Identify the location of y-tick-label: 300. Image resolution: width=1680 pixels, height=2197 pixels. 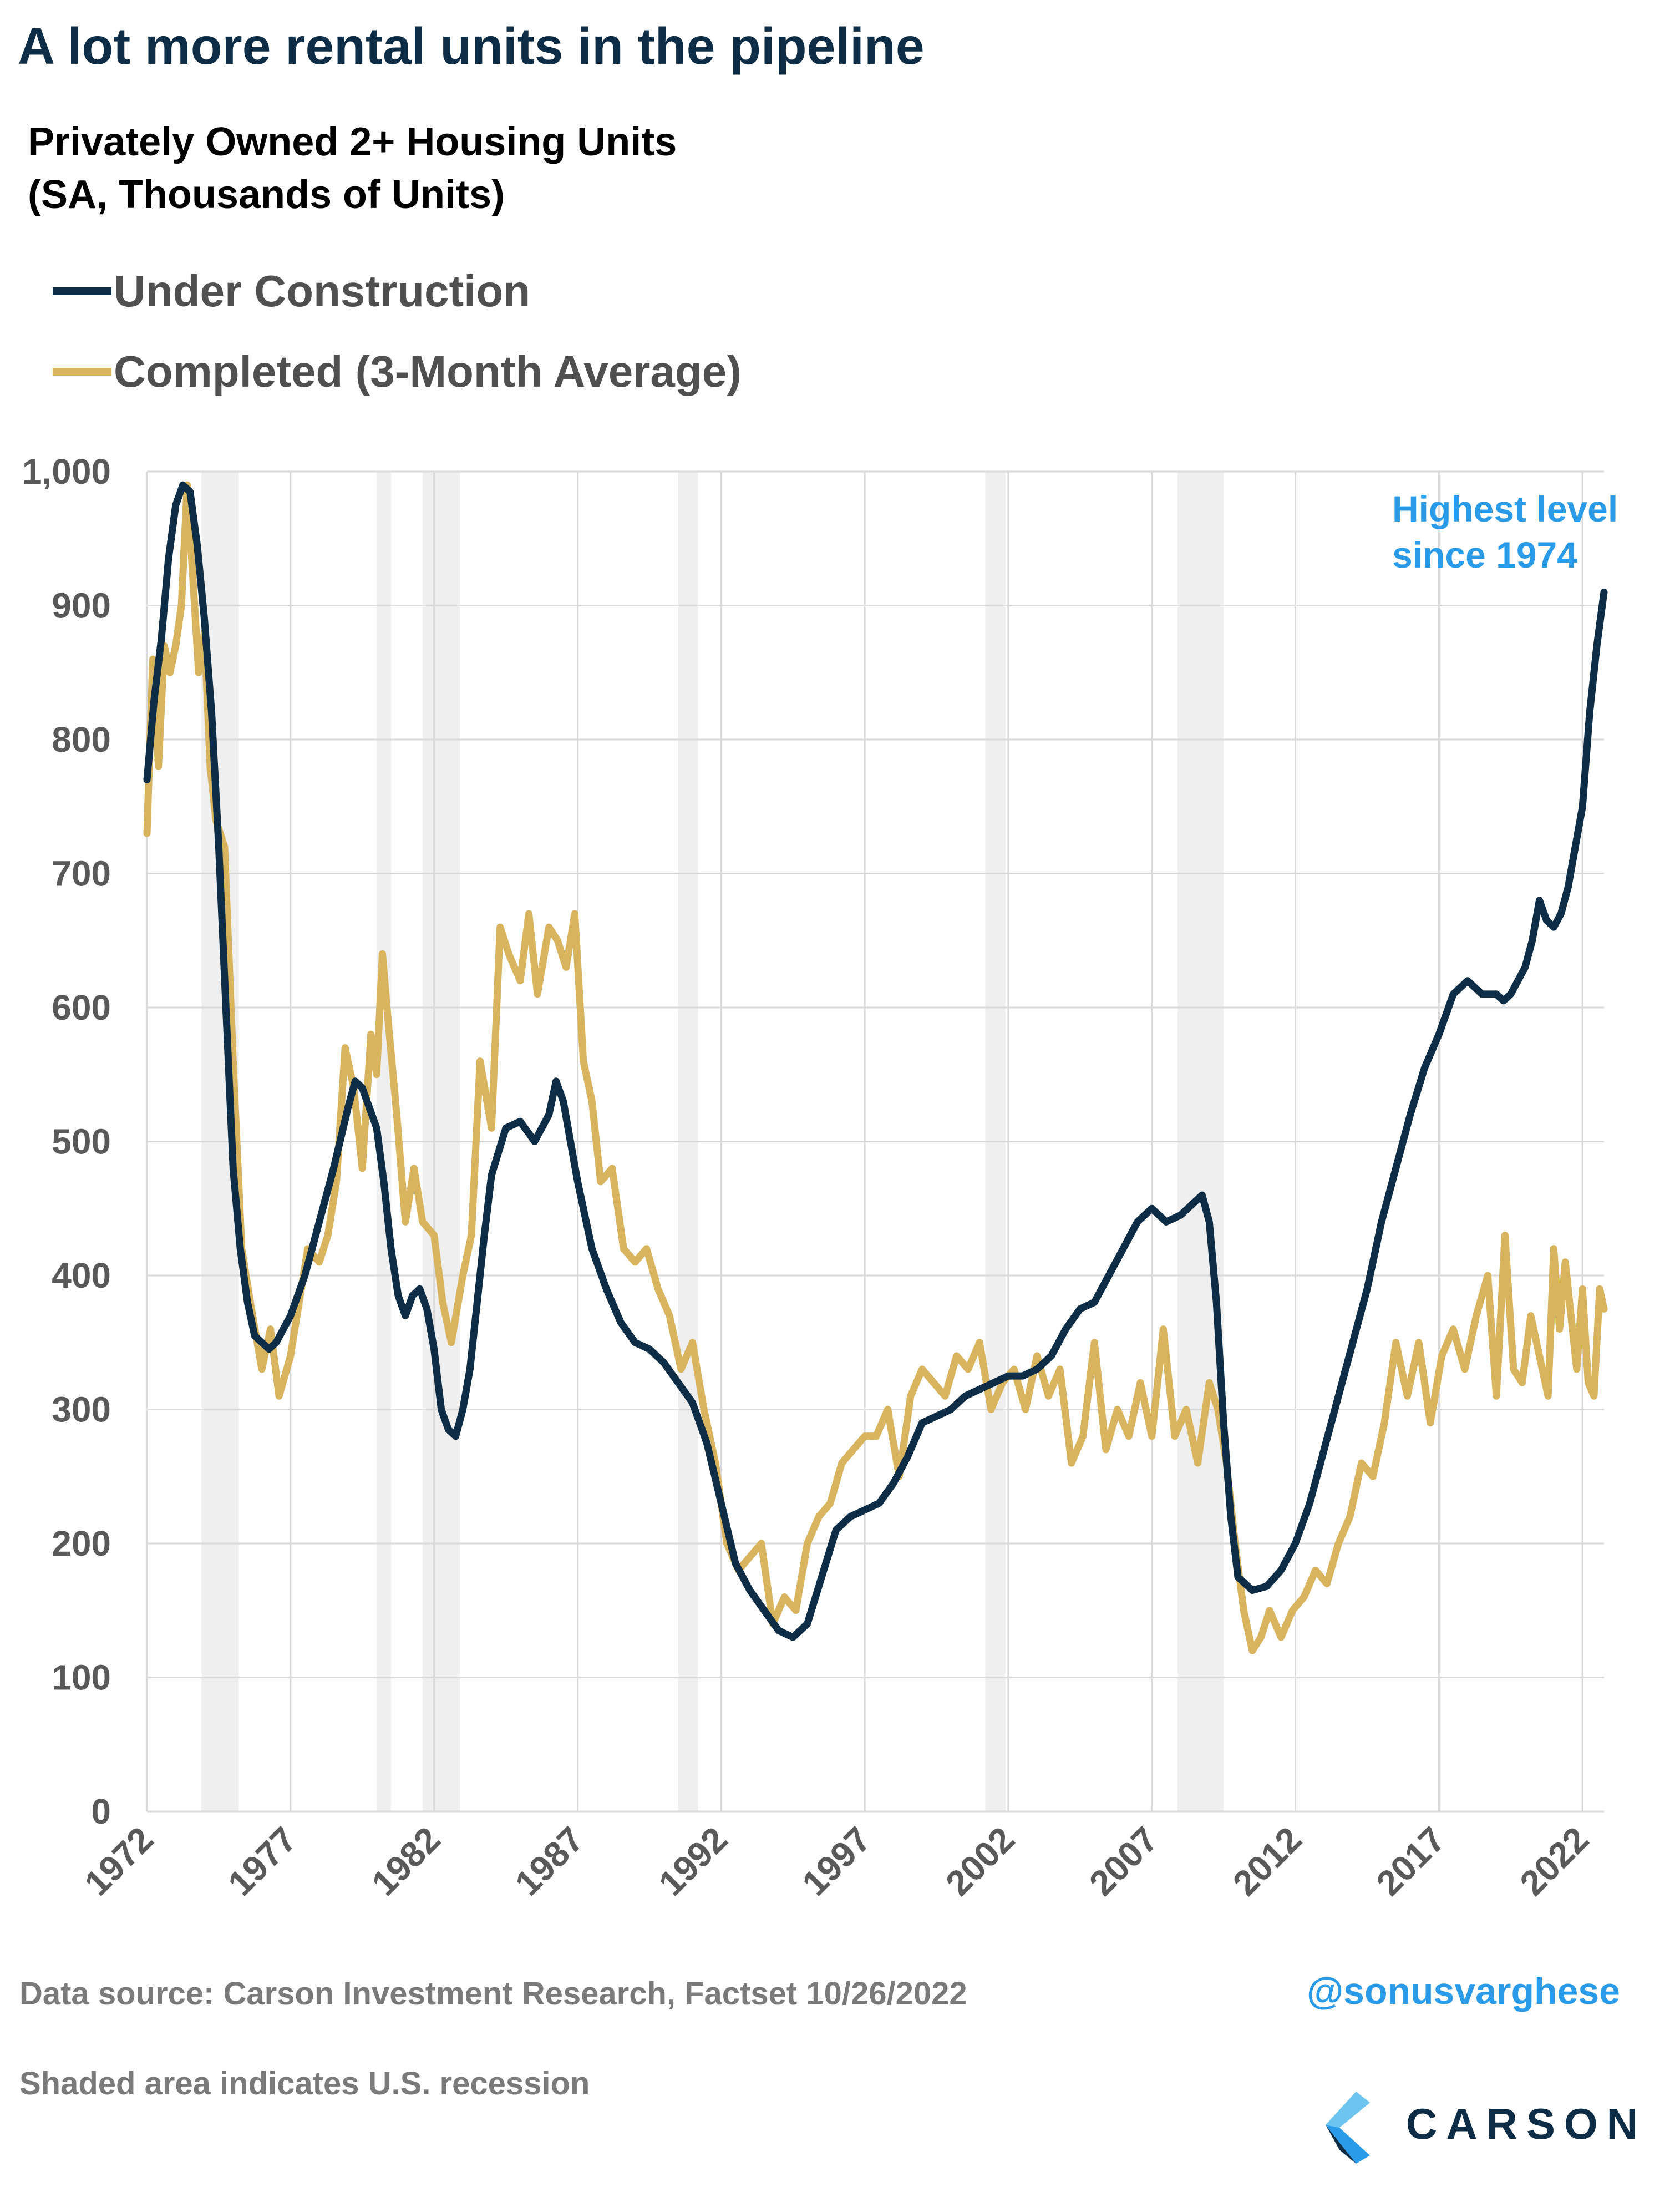
(82, 1410).